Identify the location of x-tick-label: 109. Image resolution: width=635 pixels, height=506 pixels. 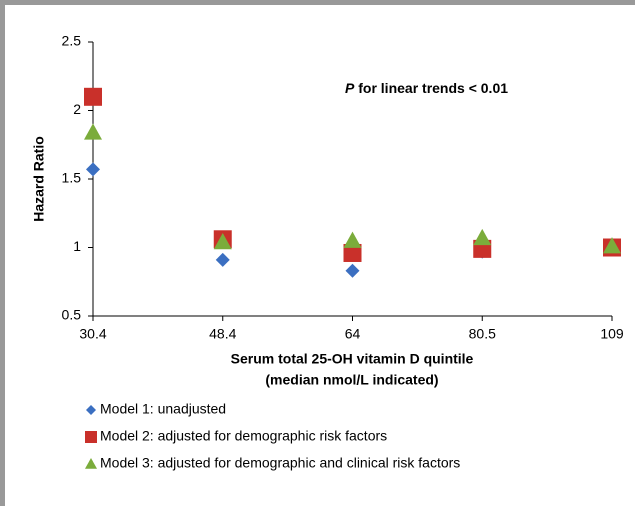
(612, 334).